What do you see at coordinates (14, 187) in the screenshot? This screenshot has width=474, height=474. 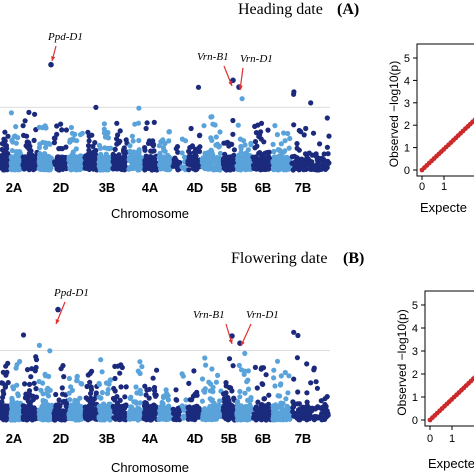 I see `chromosome-label-2a: 2A` at bounding box center [14, 187].